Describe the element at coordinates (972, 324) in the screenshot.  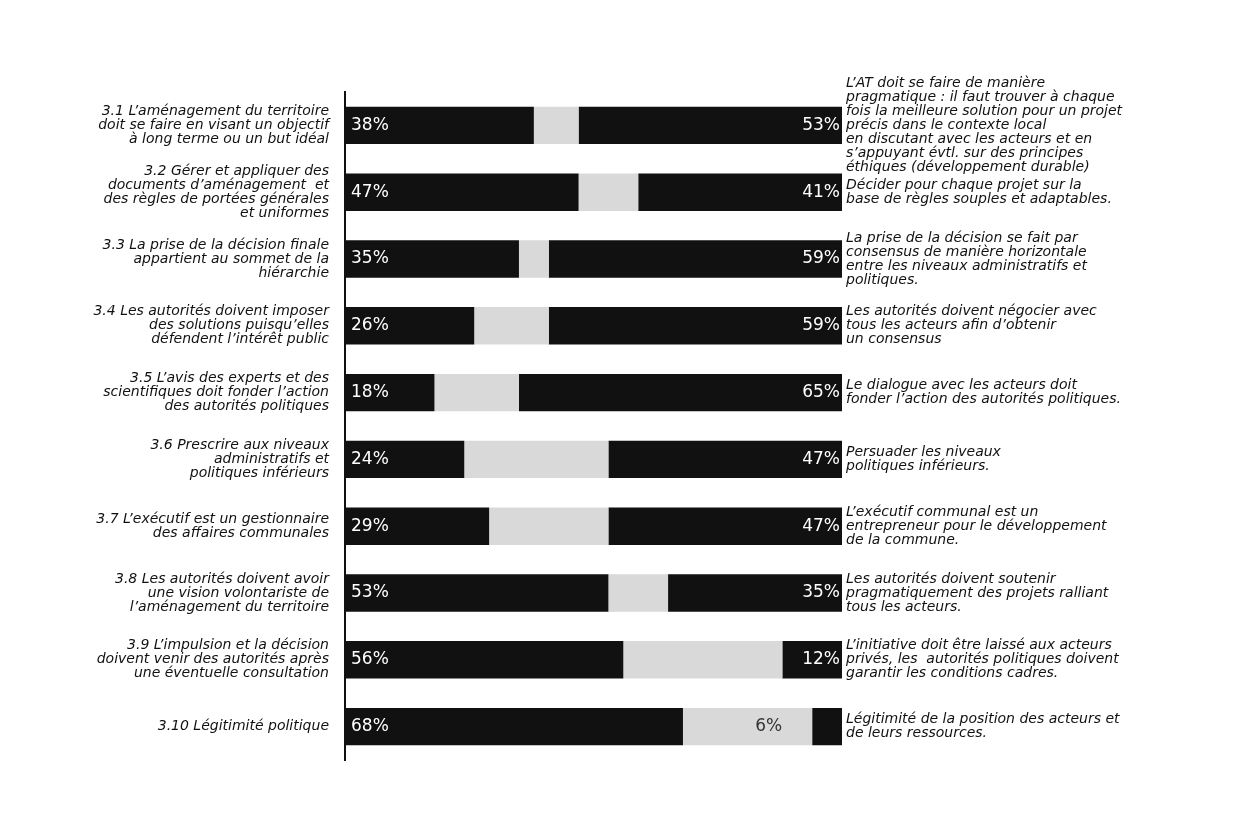
I see `y2-tick-label: Les autorités doivent négocier avec tous les acteurs afin d’obtenir un consensus` at that location.